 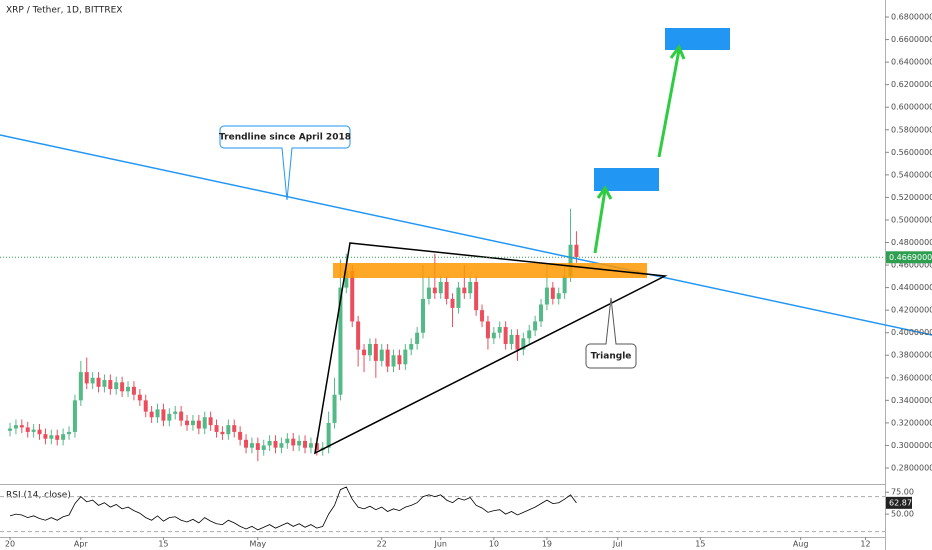 I want to click on price-label: 0.46690000, so click(x=910, y=257).